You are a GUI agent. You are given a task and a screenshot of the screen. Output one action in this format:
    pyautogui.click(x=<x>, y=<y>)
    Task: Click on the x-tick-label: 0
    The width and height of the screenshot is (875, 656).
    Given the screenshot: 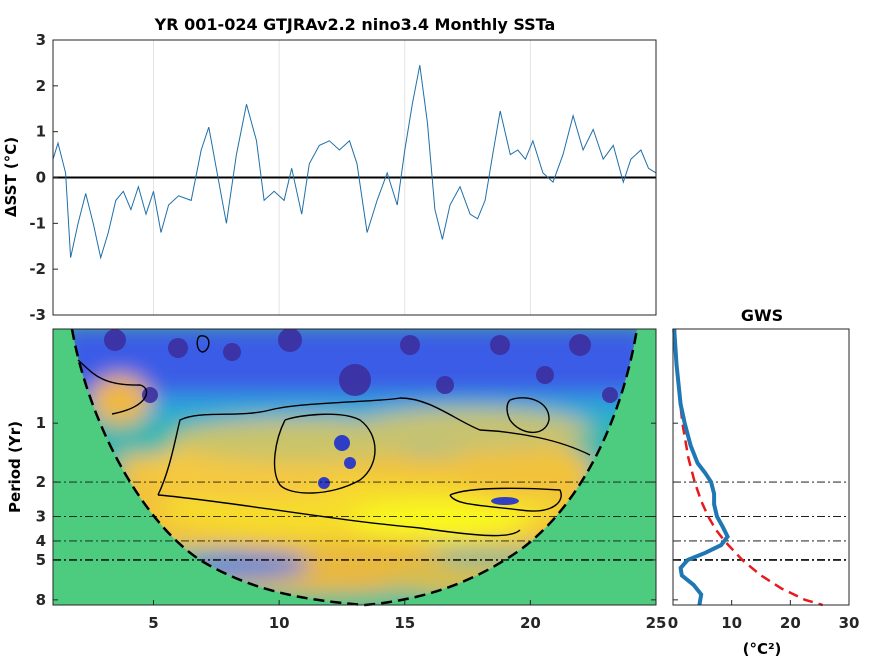 What is the action you would take?
    pyautogui.click(x=673, y=623)
    